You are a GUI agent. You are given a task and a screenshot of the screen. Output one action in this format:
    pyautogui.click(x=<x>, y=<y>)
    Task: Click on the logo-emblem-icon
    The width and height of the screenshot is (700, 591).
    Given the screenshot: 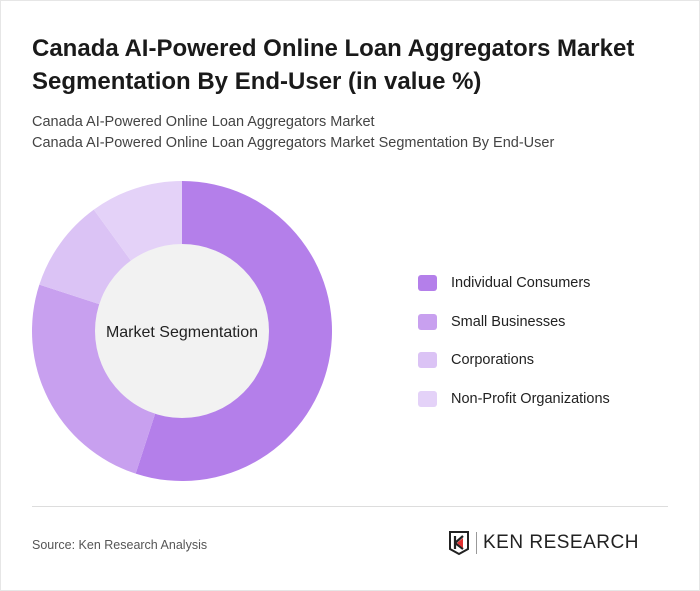 What is the action you would take?
    pyautogui.click(x=459, y=543)
    